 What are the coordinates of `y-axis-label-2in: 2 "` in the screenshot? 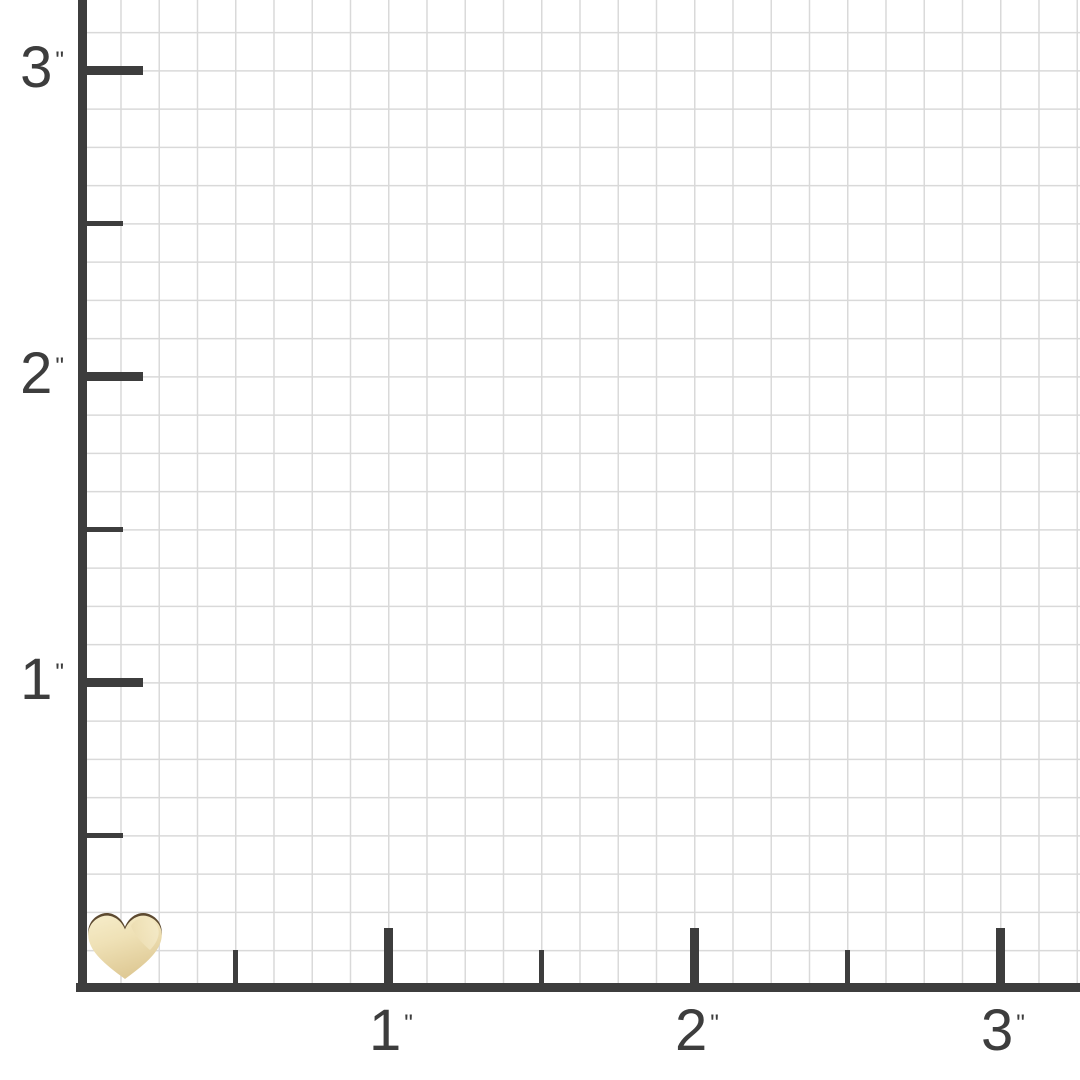 It's located at (33, 374).